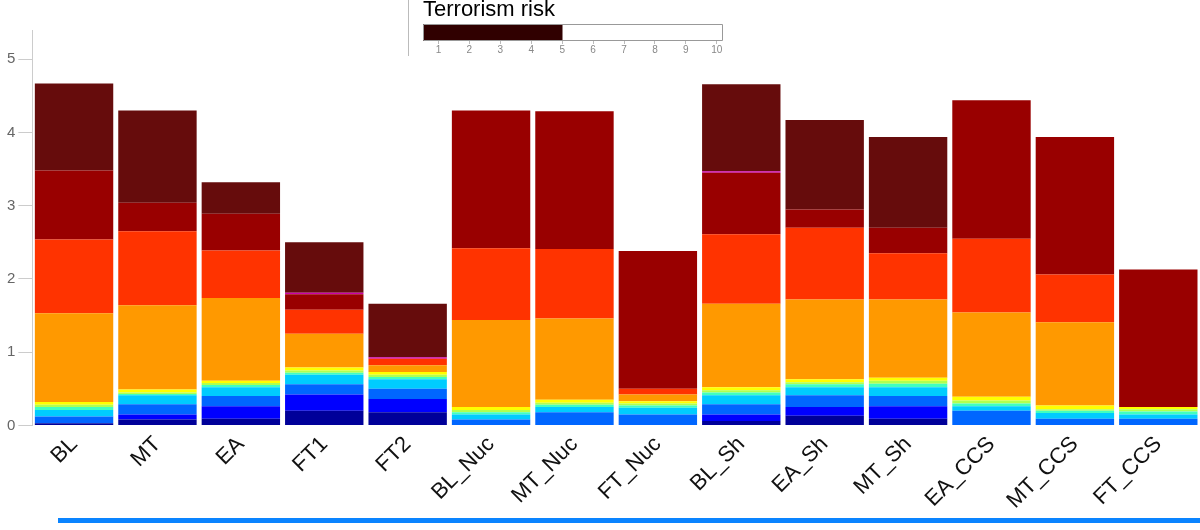 The height and width of the screenshot is (530, 1200). Describe the element at coordinates (11, 351) in the screenshot. I see `y-tick-label: 1` at that location.